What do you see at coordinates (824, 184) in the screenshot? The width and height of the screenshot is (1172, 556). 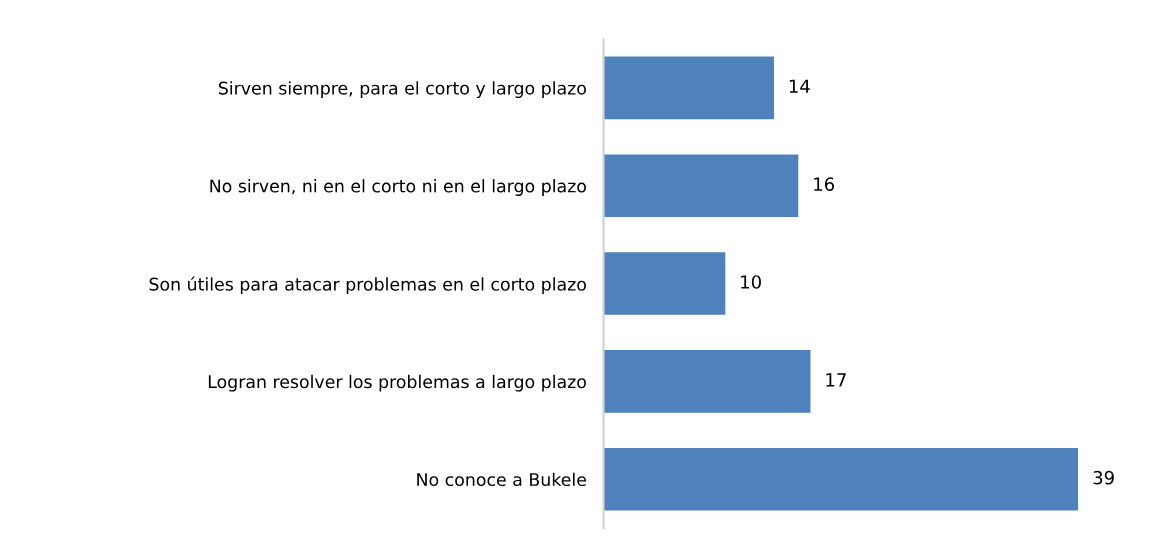 I see `data-label: 16` at bounding box center [824, 184].